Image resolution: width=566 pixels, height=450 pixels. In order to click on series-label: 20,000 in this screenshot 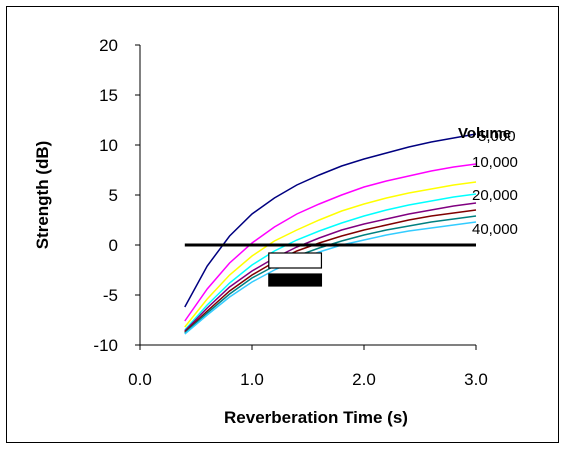, I will do `click(495, 195)`.